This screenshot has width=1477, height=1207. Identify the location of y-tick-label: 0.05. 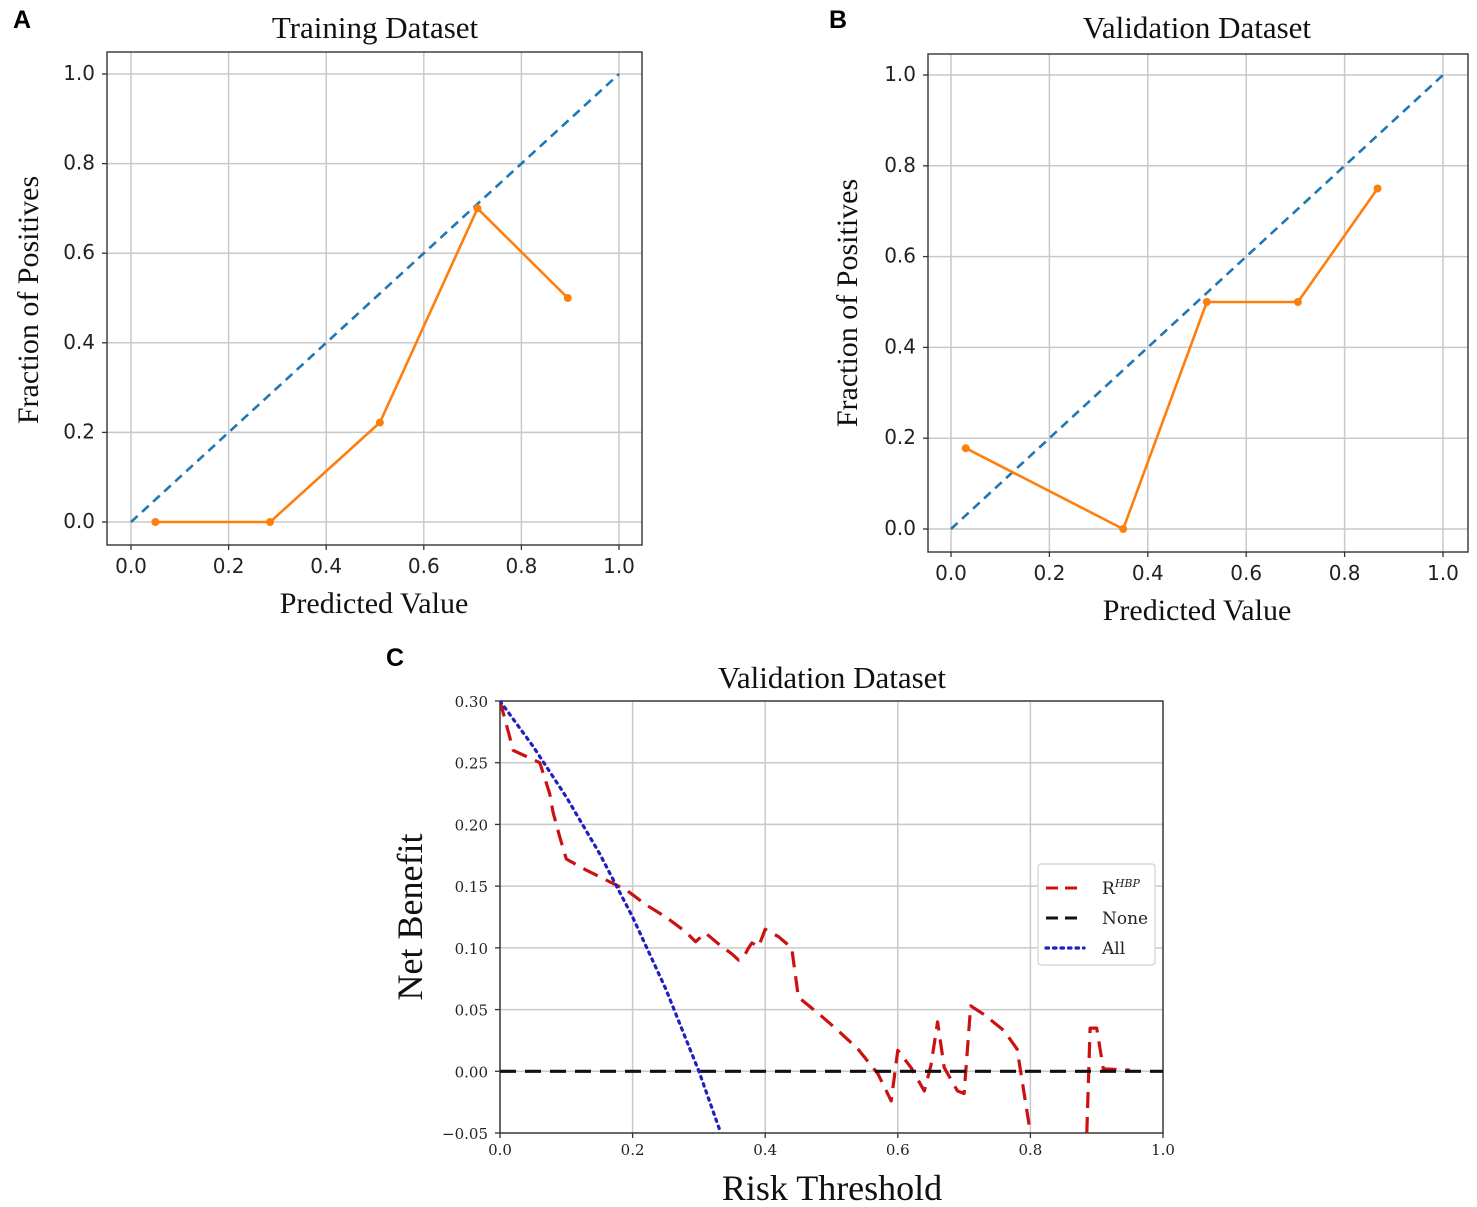
(471, 1011).